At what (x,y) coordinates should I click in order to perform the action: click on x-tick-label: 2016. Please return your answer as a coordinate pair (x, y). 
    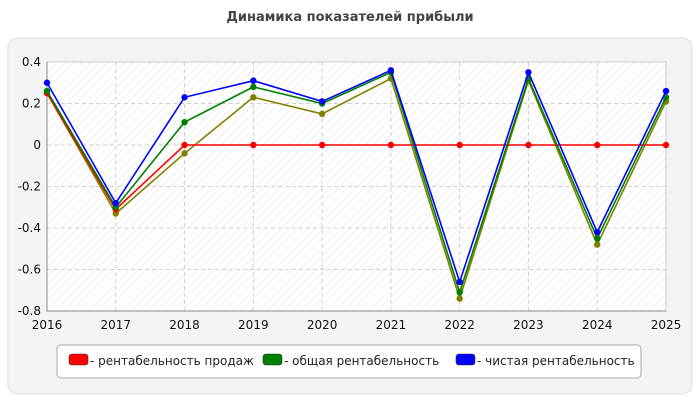
    Looking at the image, I should click on (47, 325).